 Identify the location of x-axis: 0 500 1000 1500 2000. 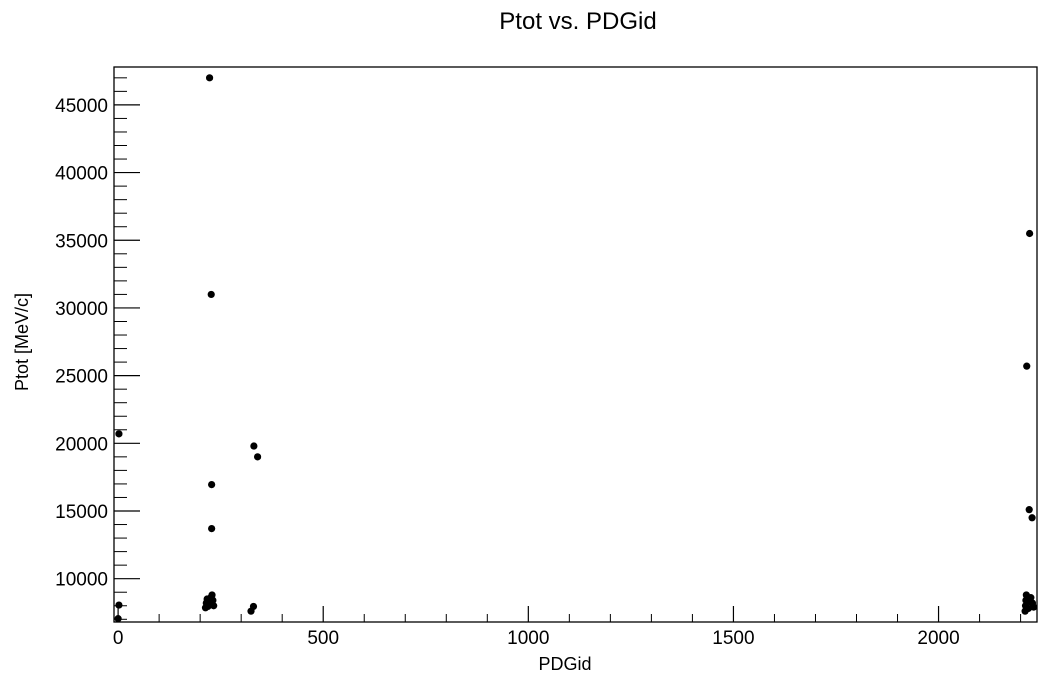
(536, 627).